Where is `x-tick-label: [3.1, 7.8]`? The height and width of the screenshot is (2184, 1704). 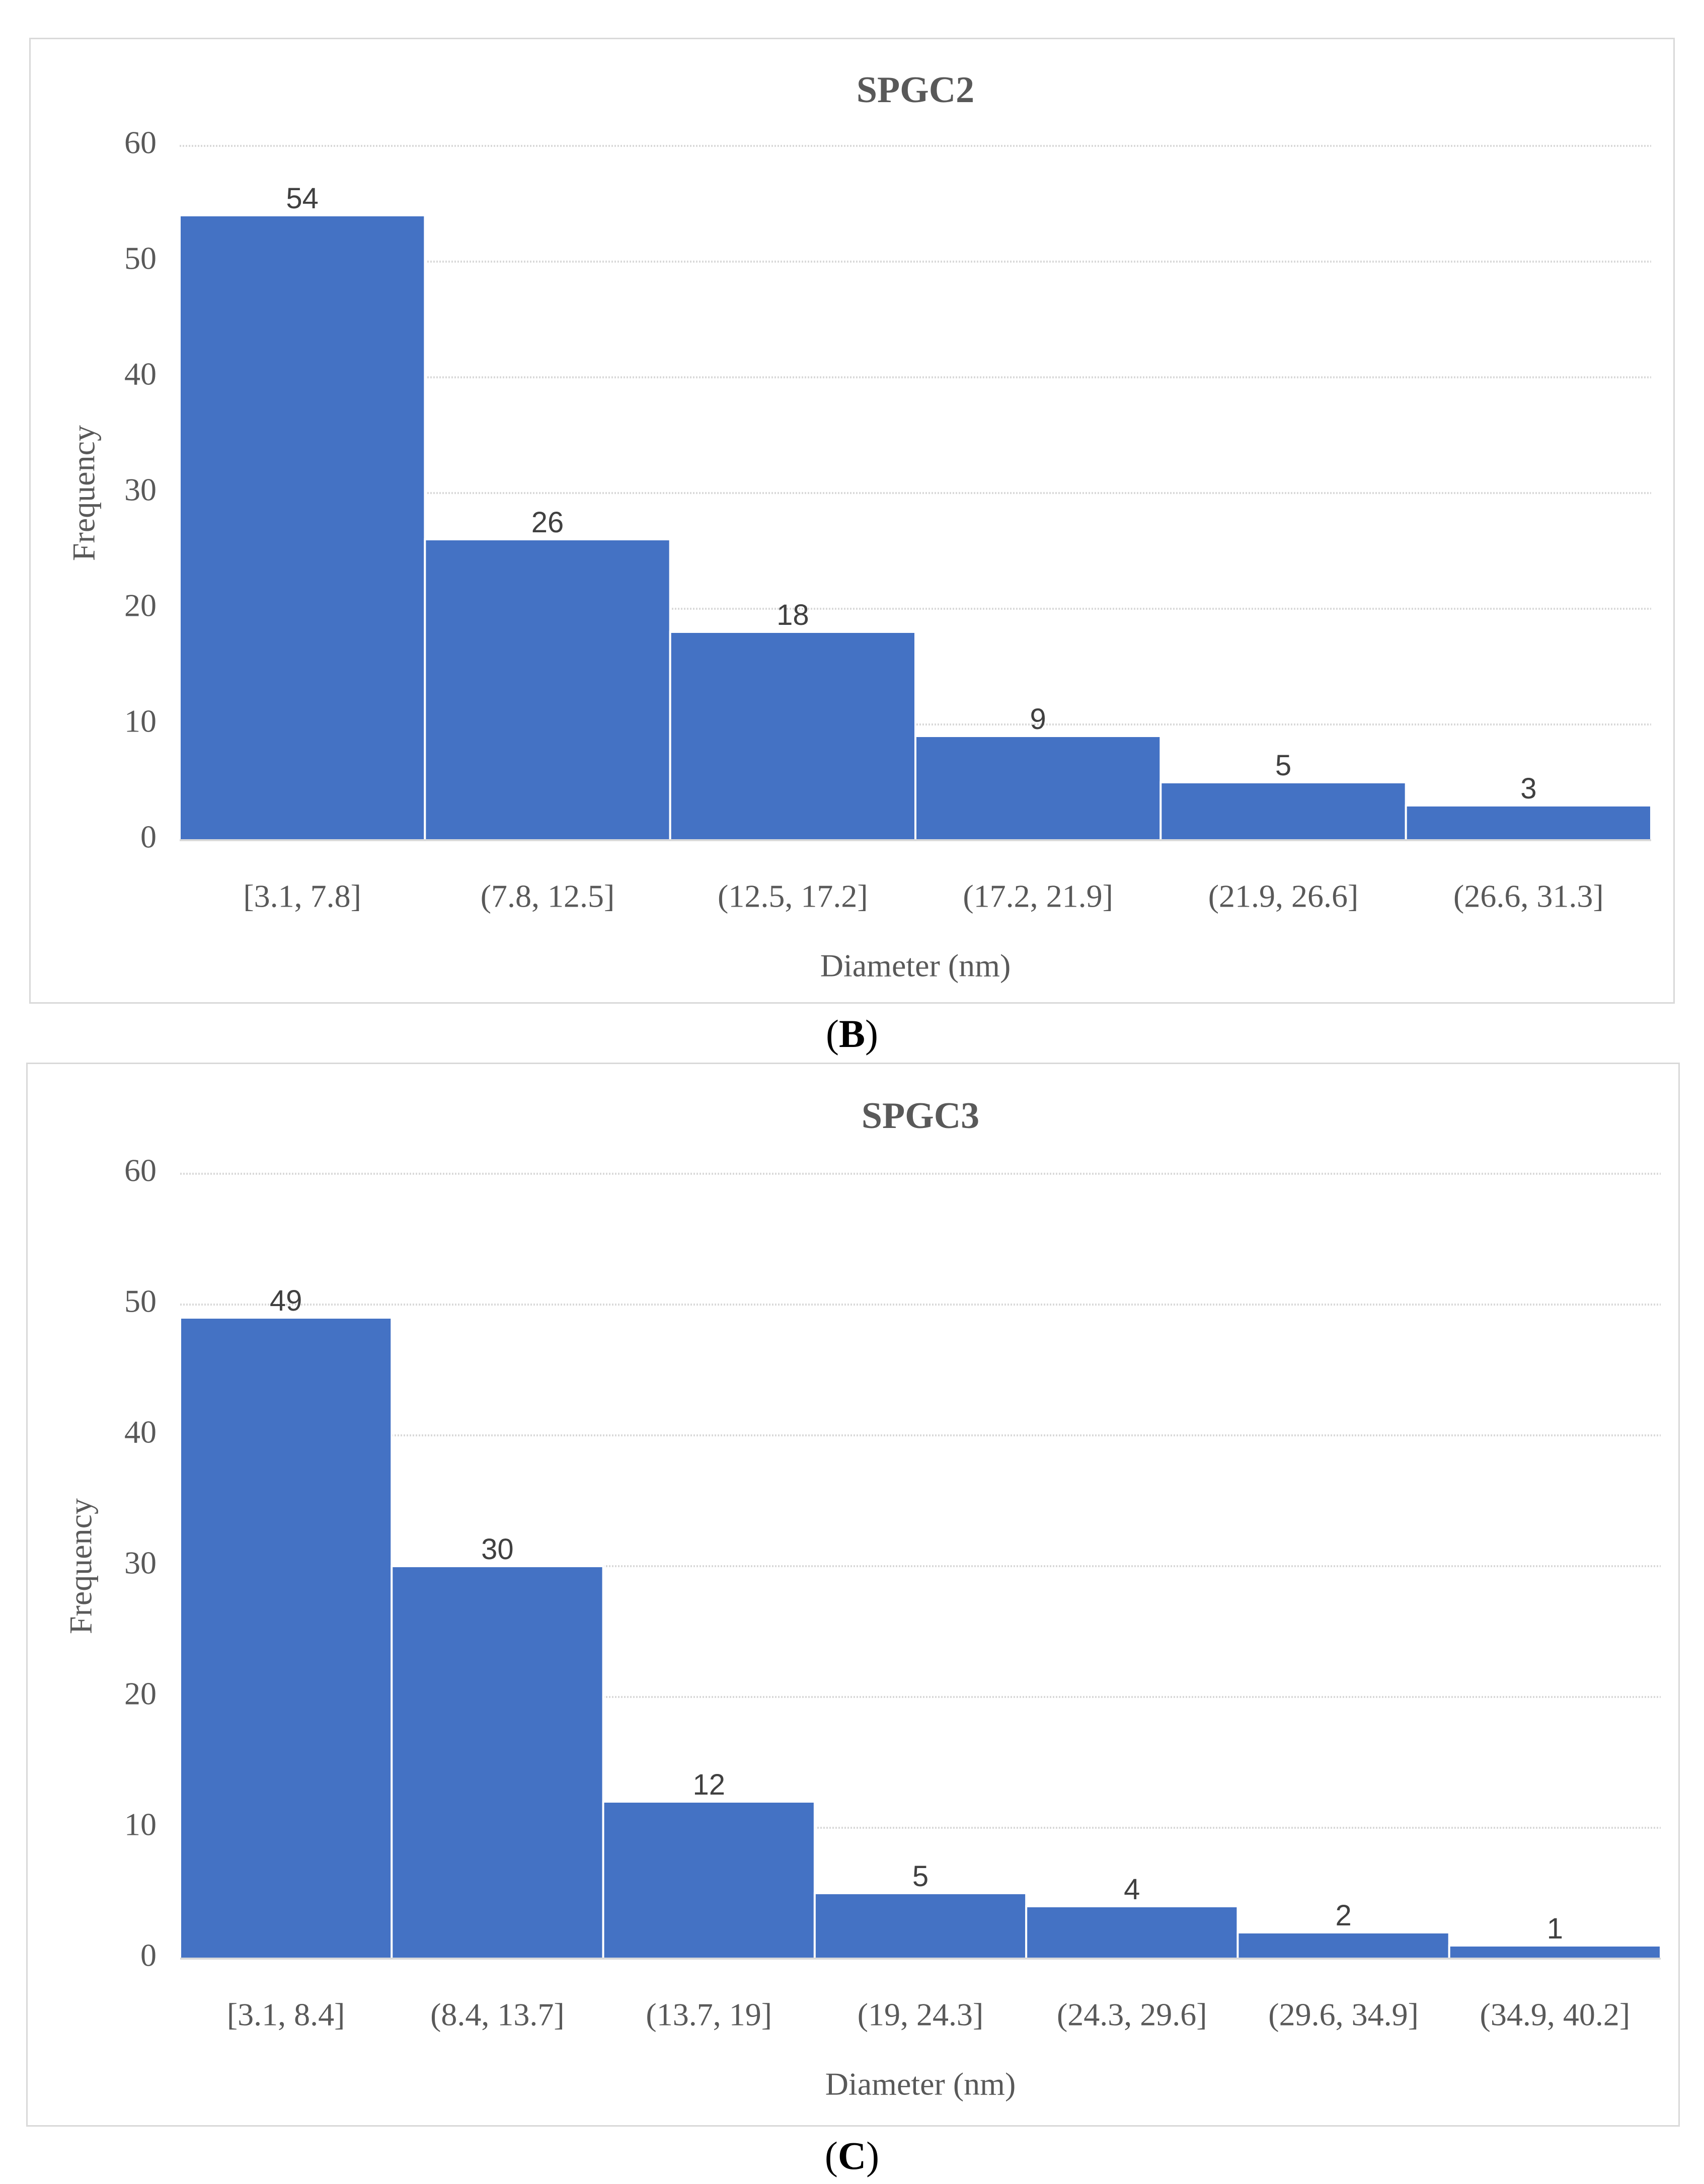 x-tick-label: [3.1, 7.8] is located at coordinates (302, 896).